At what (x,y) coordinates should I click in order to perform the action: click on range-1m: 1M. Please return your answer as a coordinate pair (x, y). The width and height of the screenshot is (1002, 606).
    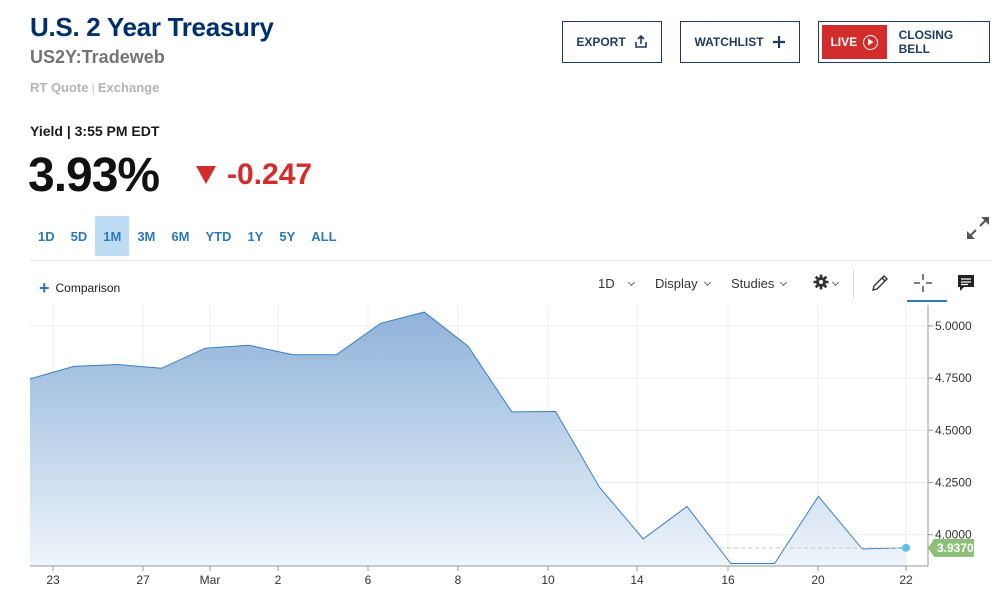
    Looking at the image, I should click on (112, 236).